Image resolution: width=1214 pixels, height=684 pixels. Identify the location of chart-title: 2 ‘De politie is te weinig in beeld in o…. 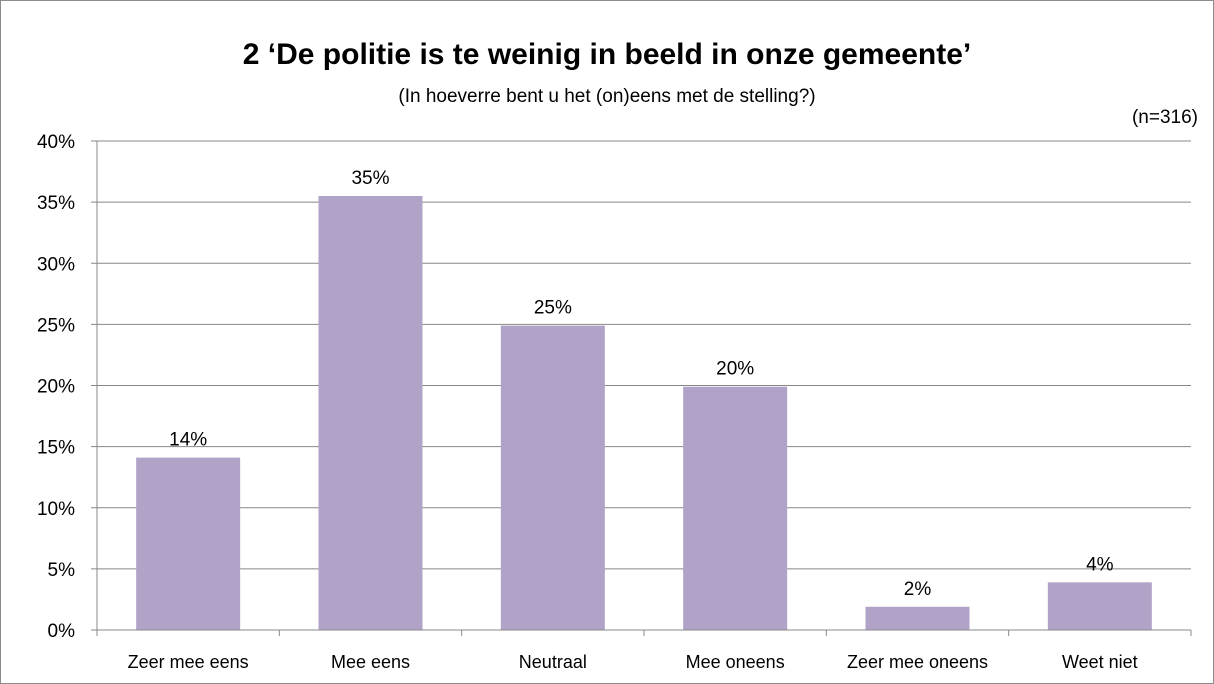
(607, 54).